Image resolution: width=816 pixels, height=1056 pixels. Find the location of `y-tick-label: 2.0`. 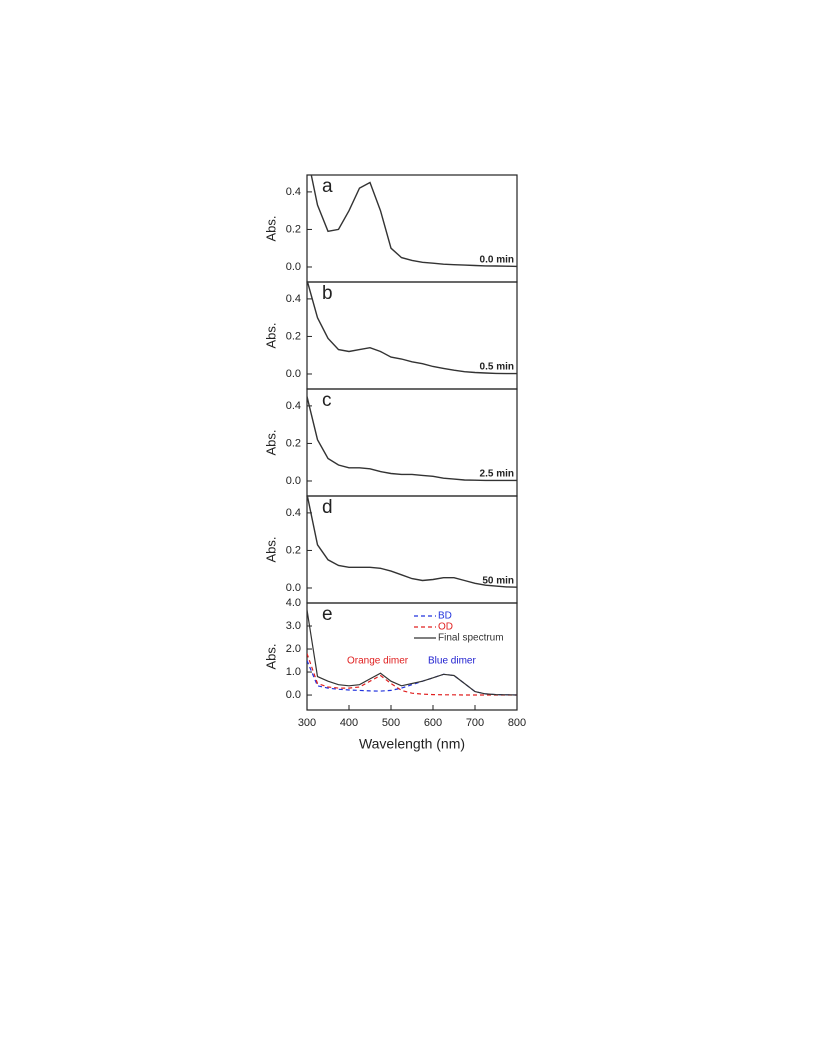

y-tick-label: 2.0 is located at coordinates (293, 649).